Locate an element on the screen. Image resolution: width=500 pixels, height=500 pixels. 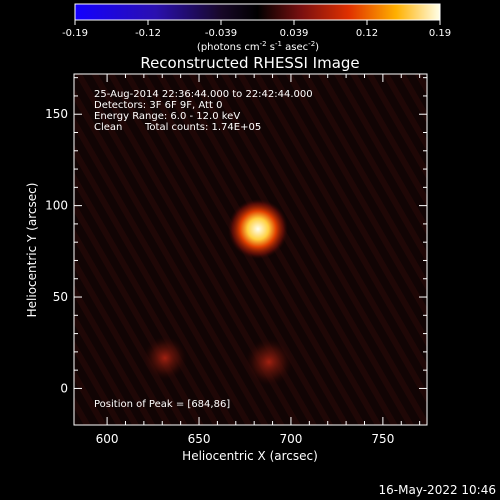
colorbar-tick-label: 0.12 is located at coordinates (367, 33).